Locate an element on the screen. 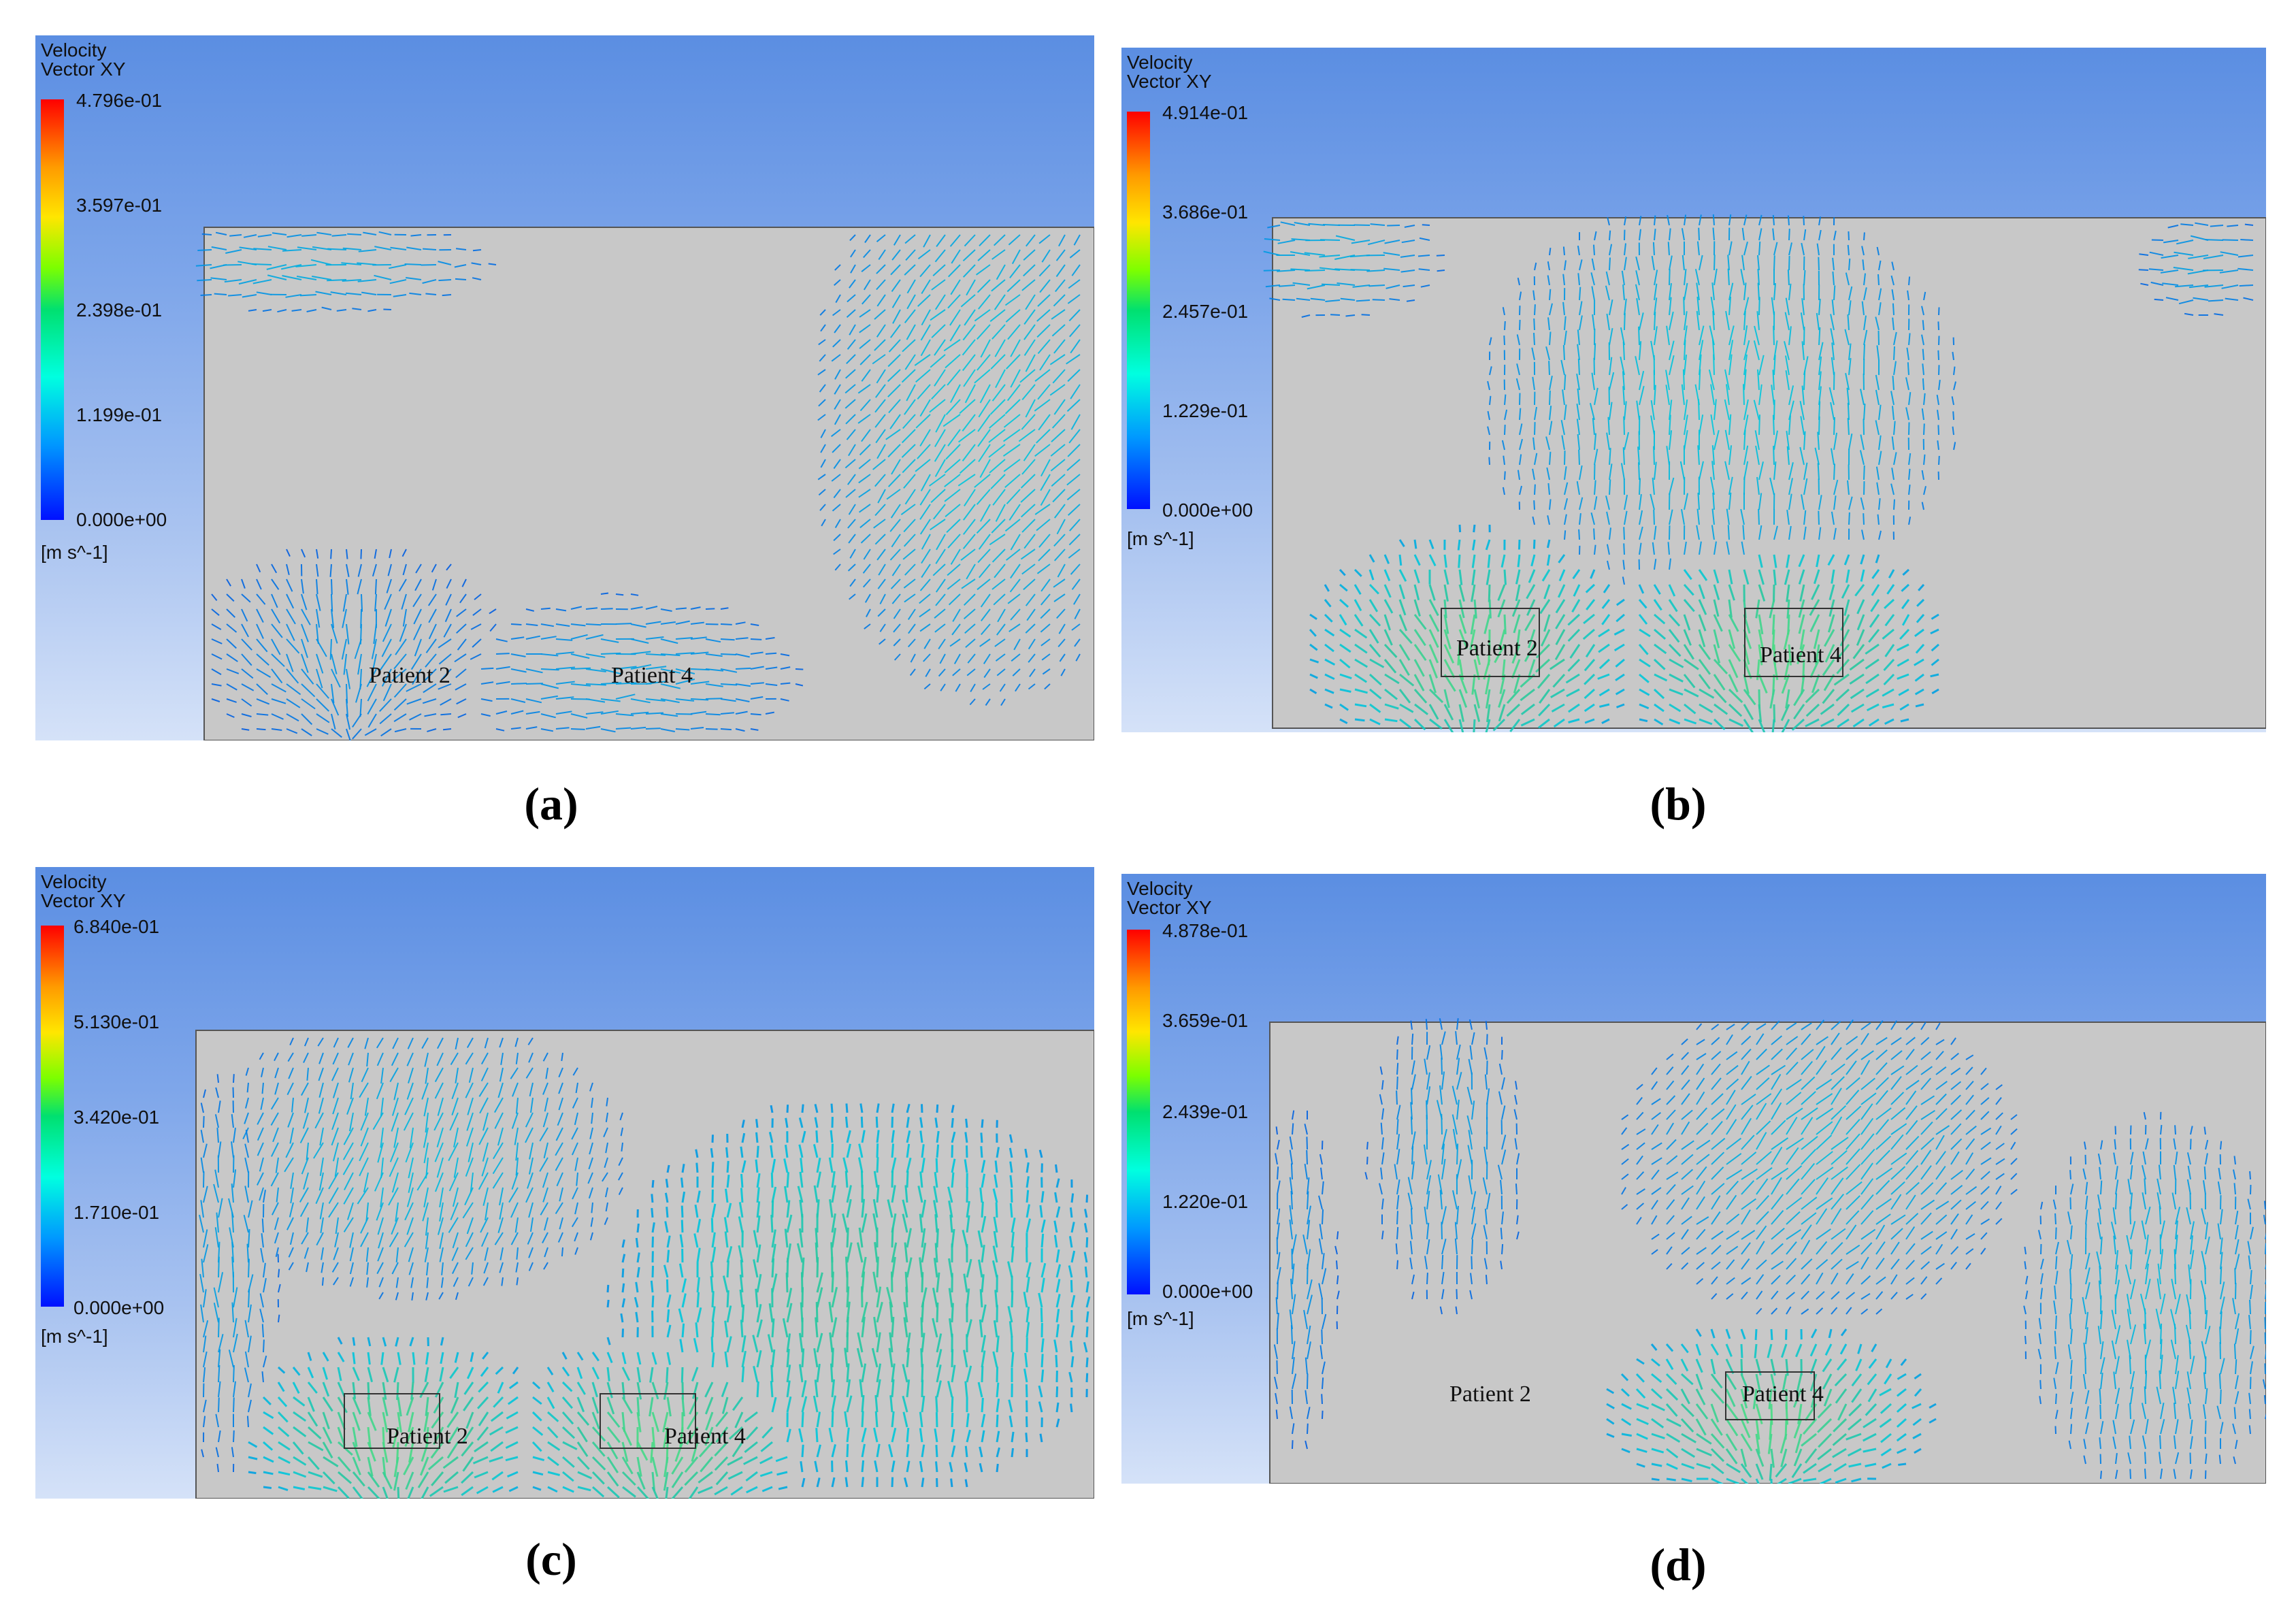 This screenshot has height=1617, width=2296. vector-field-d is located at coordinates (1767, 1251).